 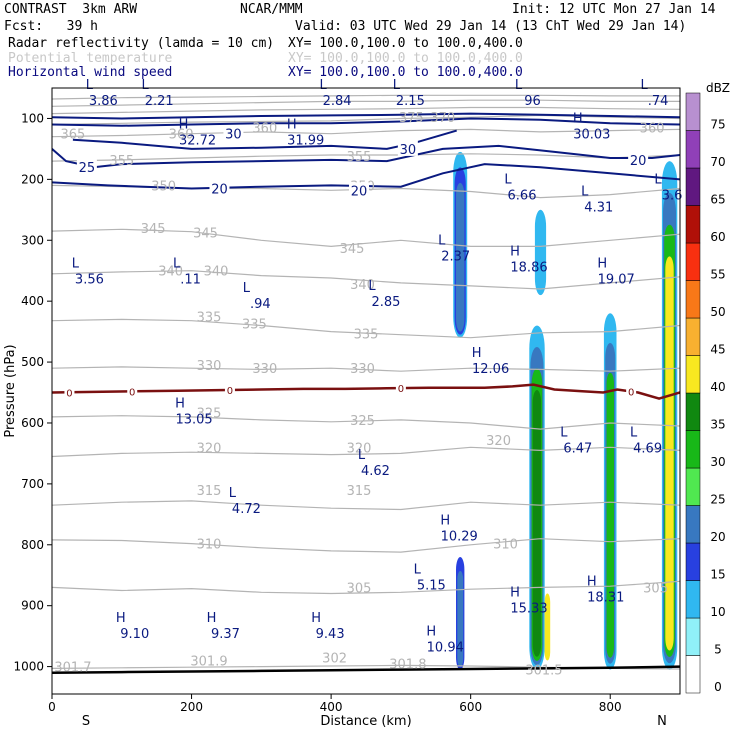 What do you see at coordinates (634, 432) in the screenshot?
I see `wind-extremum-type-22: L` at bounding box center [634, 432].